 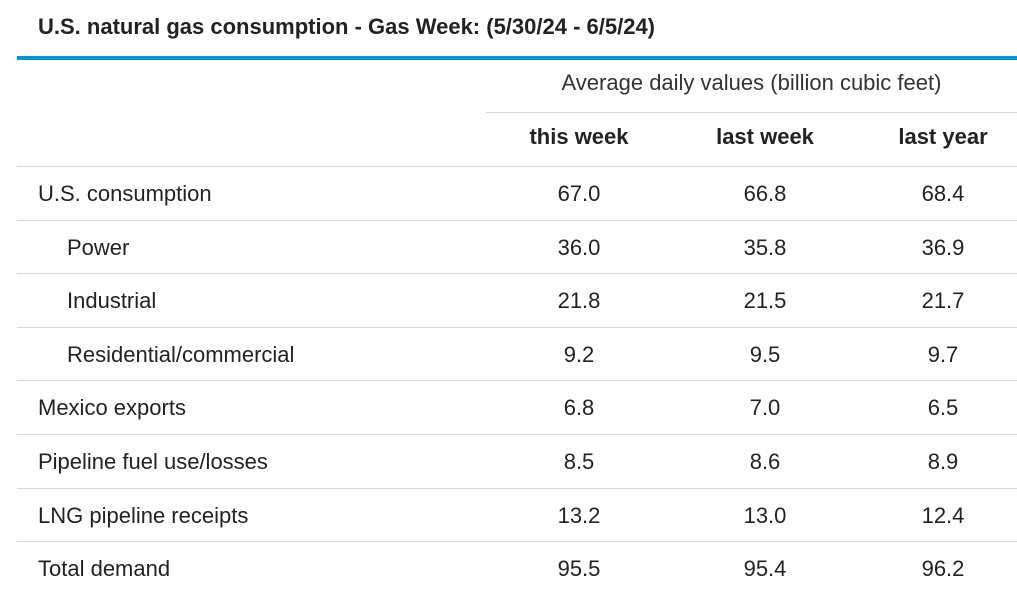 What do you see at coordinates (943, 354) in the screenshot?
I see `cell-last-year: 9.7` at bounding box center [943, 354].